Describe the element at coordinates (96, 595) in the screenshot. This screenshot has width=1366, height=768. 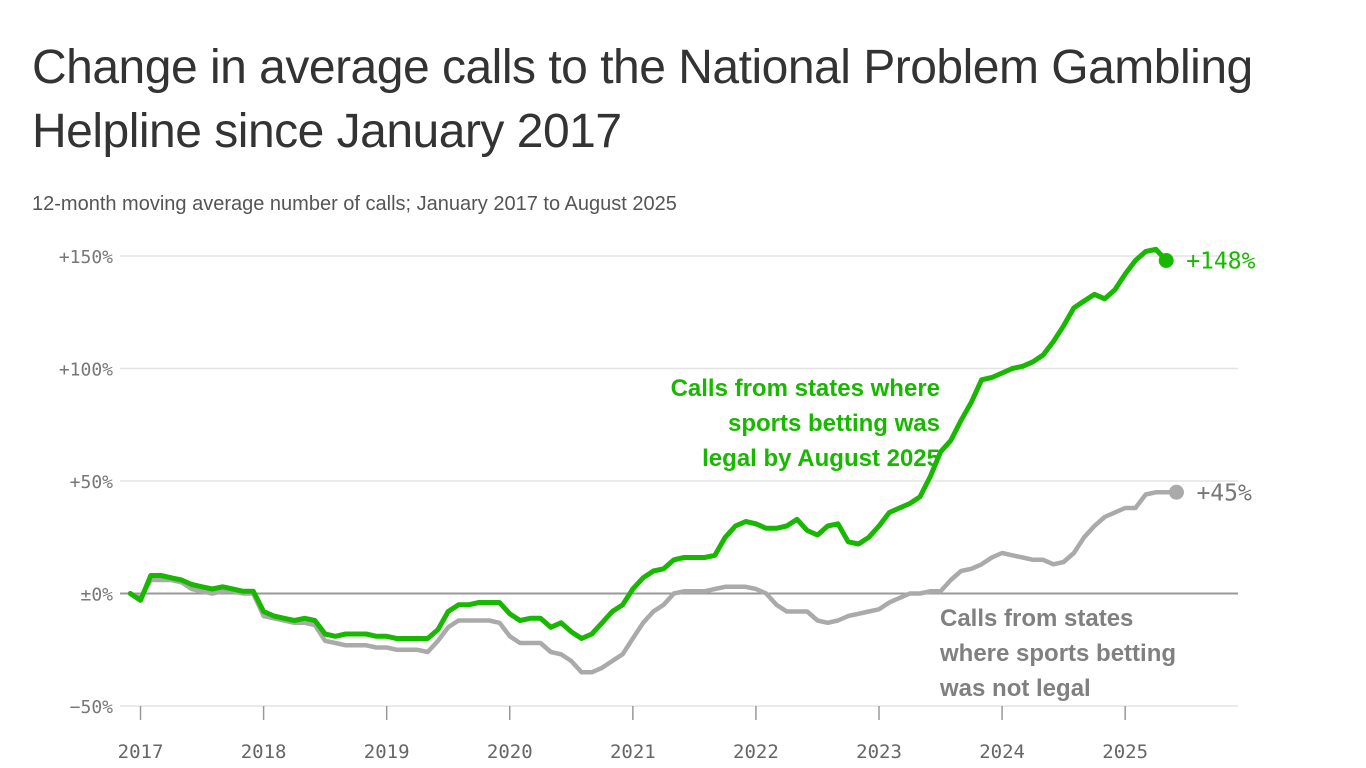
I see `y-tick-label: ±0%` at that location.